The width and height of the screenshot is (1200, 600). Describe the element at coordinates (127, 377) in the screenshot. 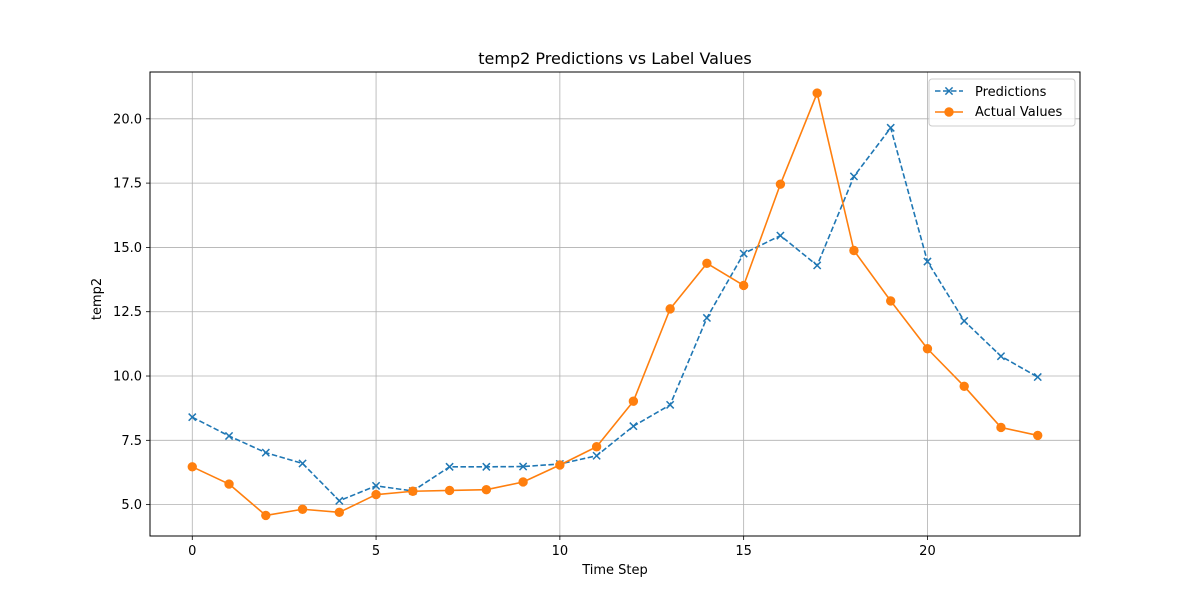

I see `y-tick-label: 10.0` at that location.